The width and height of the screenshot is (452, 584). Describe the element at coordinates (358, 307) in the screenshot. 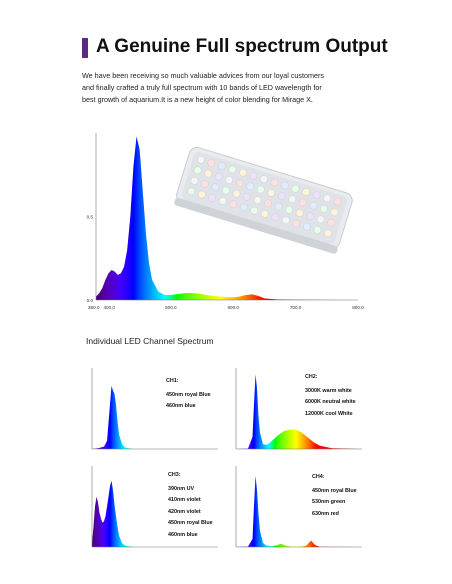

I see `x-tick-label: 800.0` at that location.